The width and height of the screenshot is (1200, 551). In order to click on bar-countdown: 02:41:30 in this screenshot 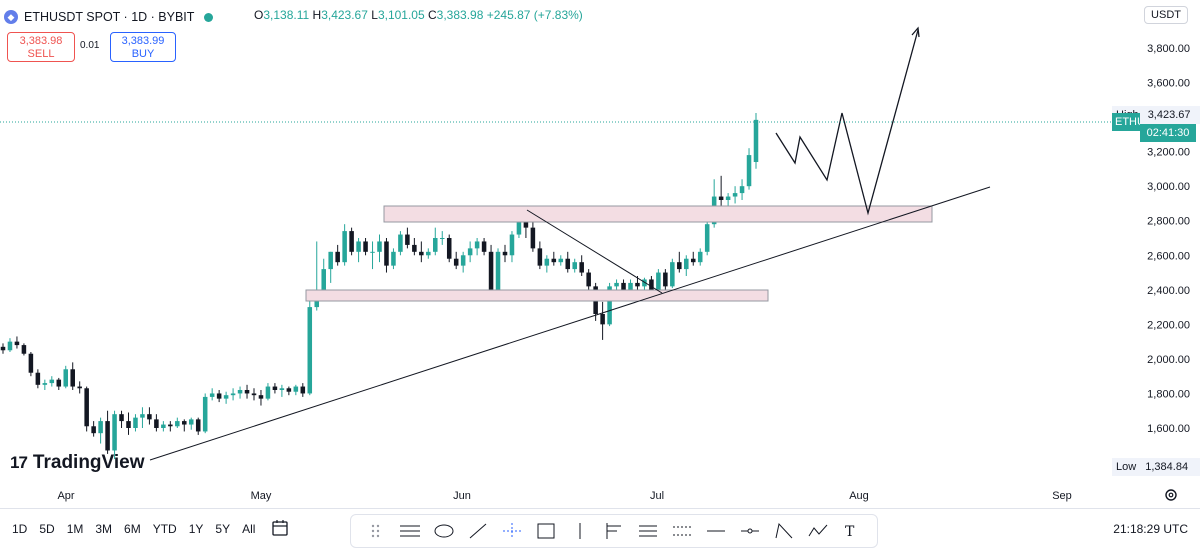, I will do `click(1168, 133)`.